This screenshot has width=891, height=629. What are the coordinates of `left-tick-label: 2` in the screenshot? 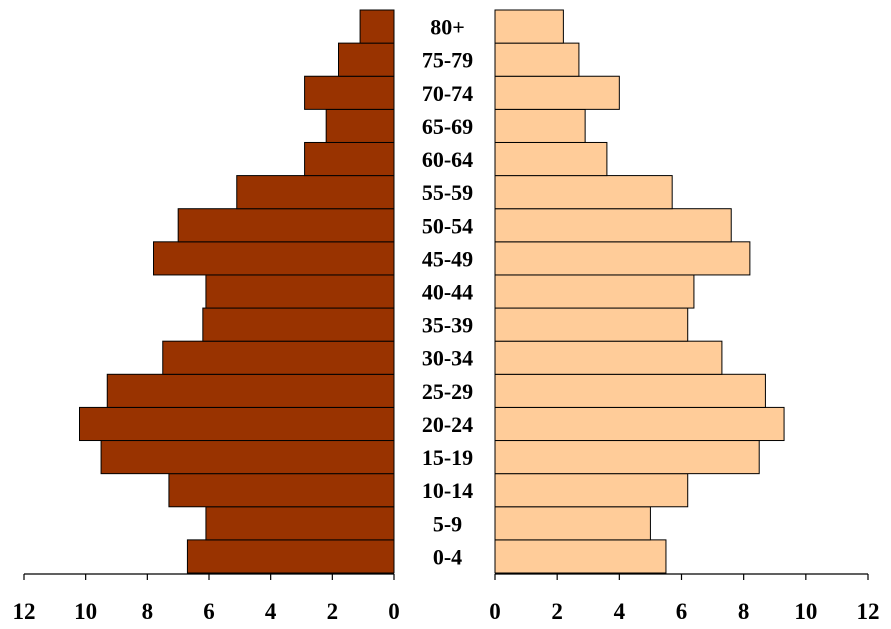 It's located at (333, 611).